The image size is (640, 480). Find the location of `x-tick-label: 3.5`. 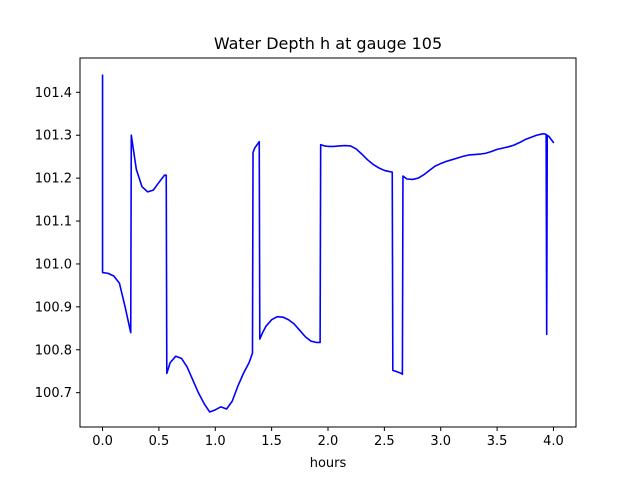

x-tick-label: 3.5 is located at coordinates (497, 441).